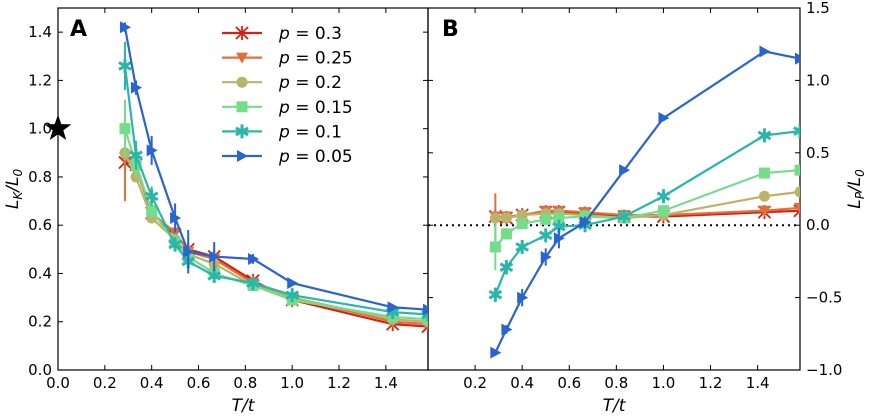 Image resolution: width=872 pixels, height=417 pixels. I want to click on panel-a-xtick-label: 1.4, so click(386, 383).